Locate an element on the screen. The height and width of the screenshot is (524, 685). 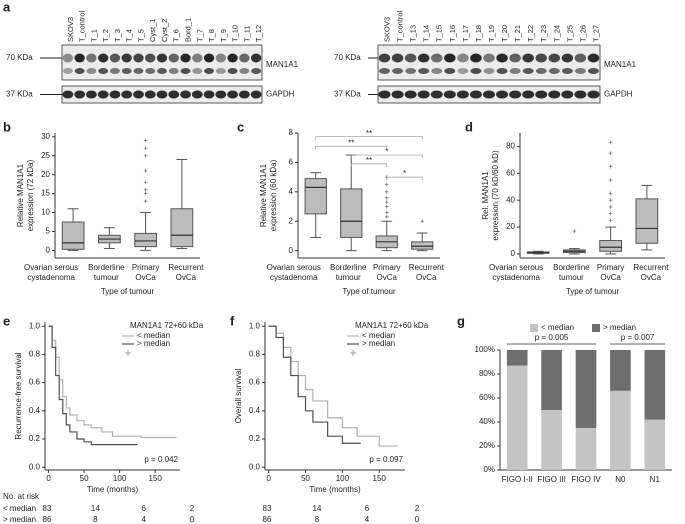
legend-label: < median is located at coordinates (153, 335).